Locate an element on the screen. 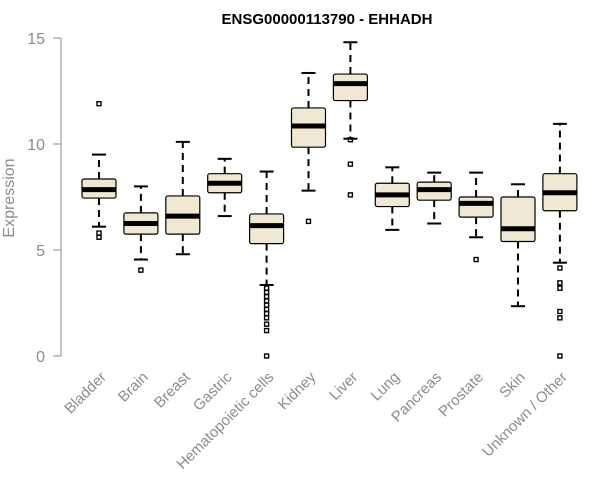 This screenshot has height=500, width=600. y-tick-label: 0 is located at coordinates (40, 357).